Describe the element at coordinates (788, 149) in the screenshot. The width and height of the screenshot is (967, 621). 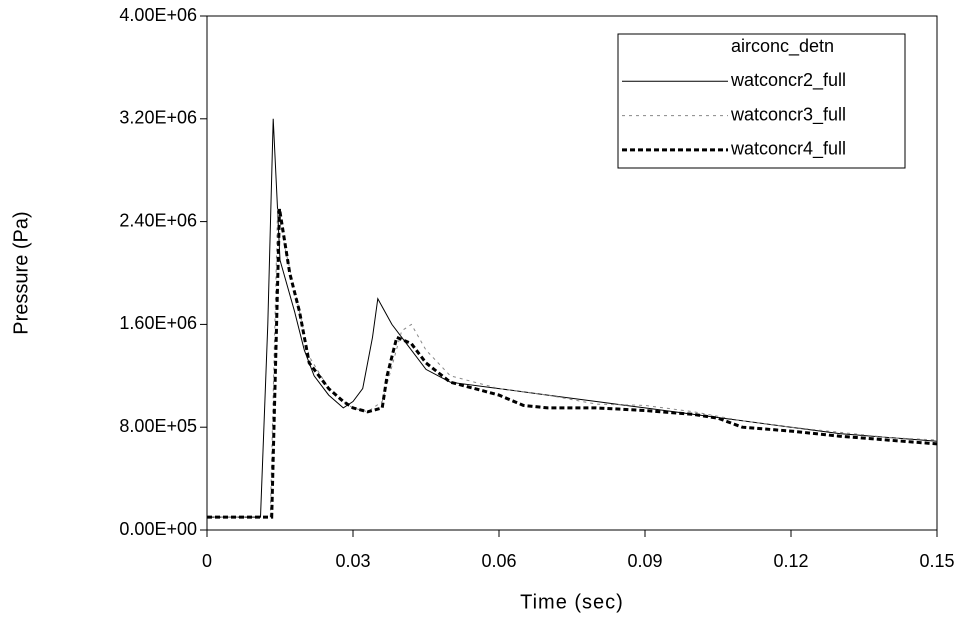
I see `legend-label: watconcr4_full` at that location.